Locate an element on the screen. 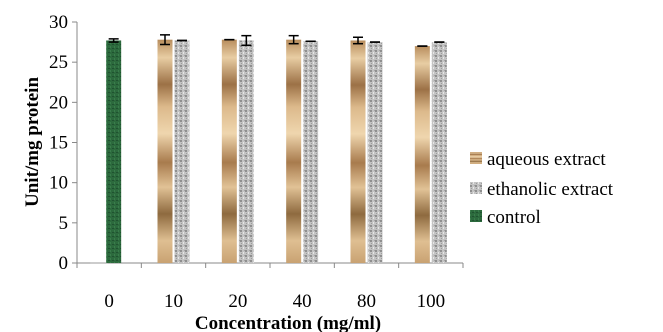 This screenshot has height=332, width=663. legend-item-aqueous: aqueous extract is located at coordinates (538, 159).